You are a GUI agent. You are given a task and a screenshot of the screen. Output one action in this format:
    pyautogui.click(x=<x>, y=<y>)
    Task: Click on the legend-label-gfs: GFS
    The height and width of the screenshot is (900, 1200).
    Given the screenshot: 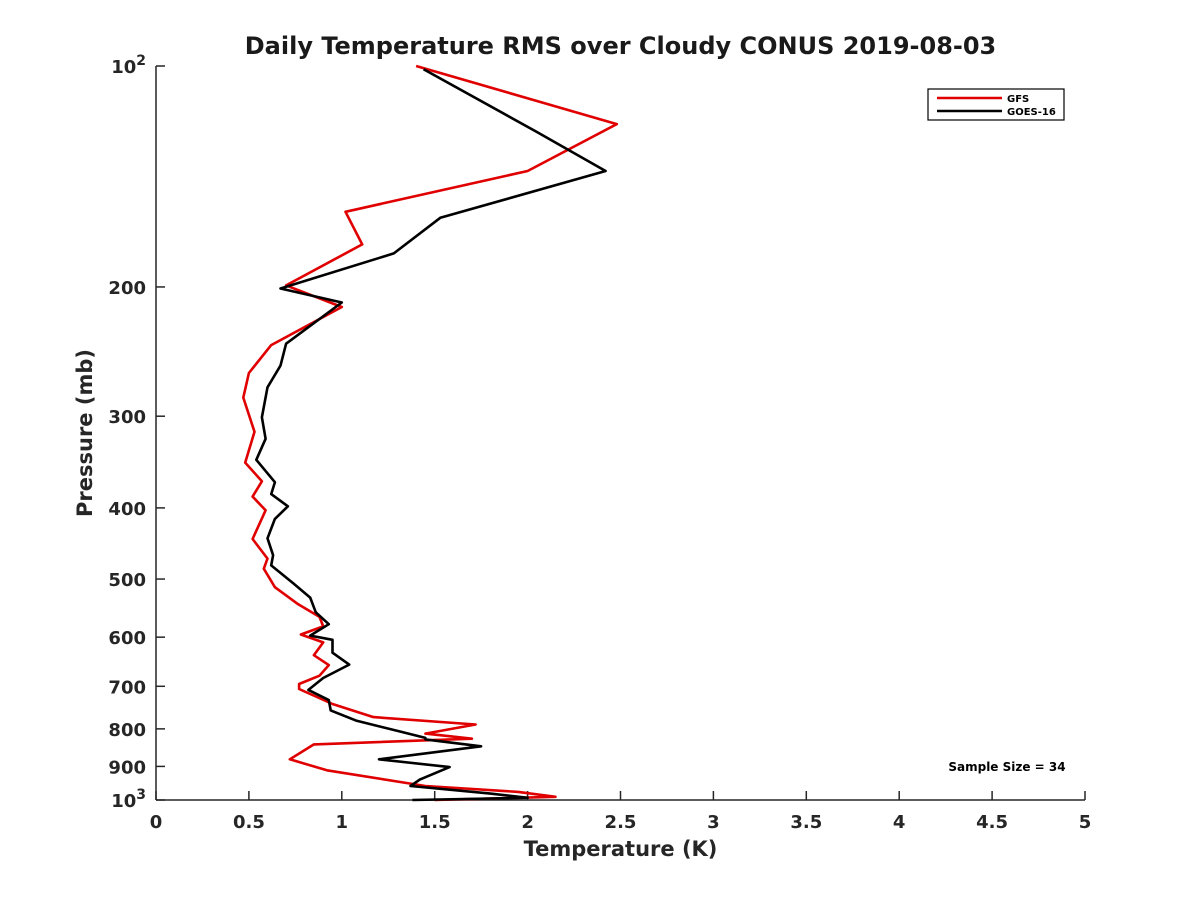 What is the action you would take?
    pyautogui.click(x=1018, y=99)
    